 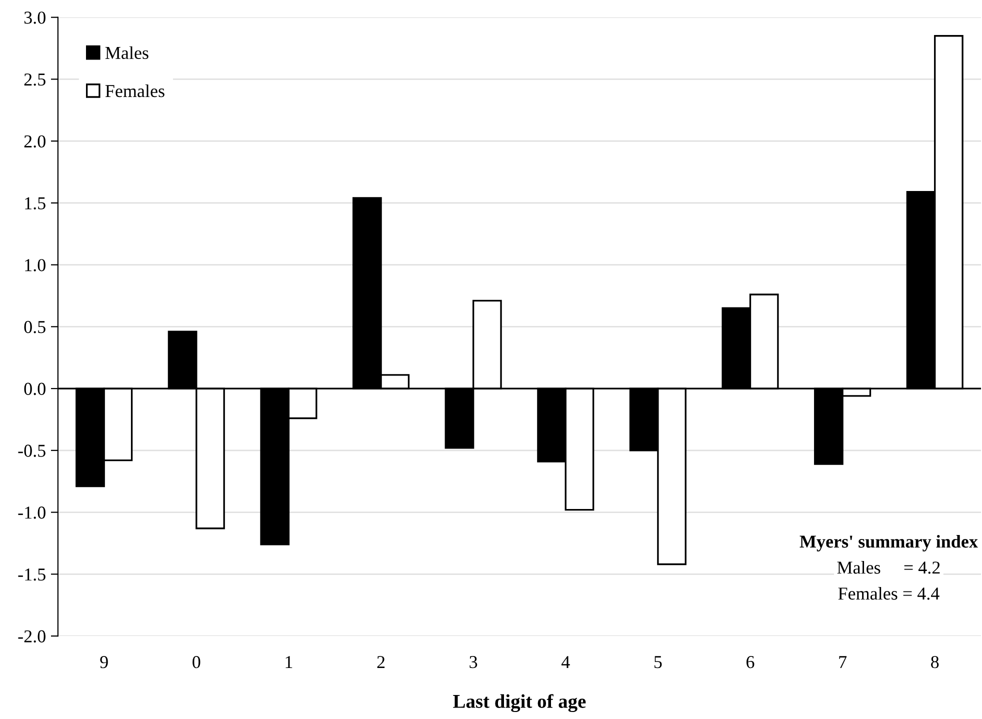 I want to click on legend-label: Males, so click(x=126, y=53).